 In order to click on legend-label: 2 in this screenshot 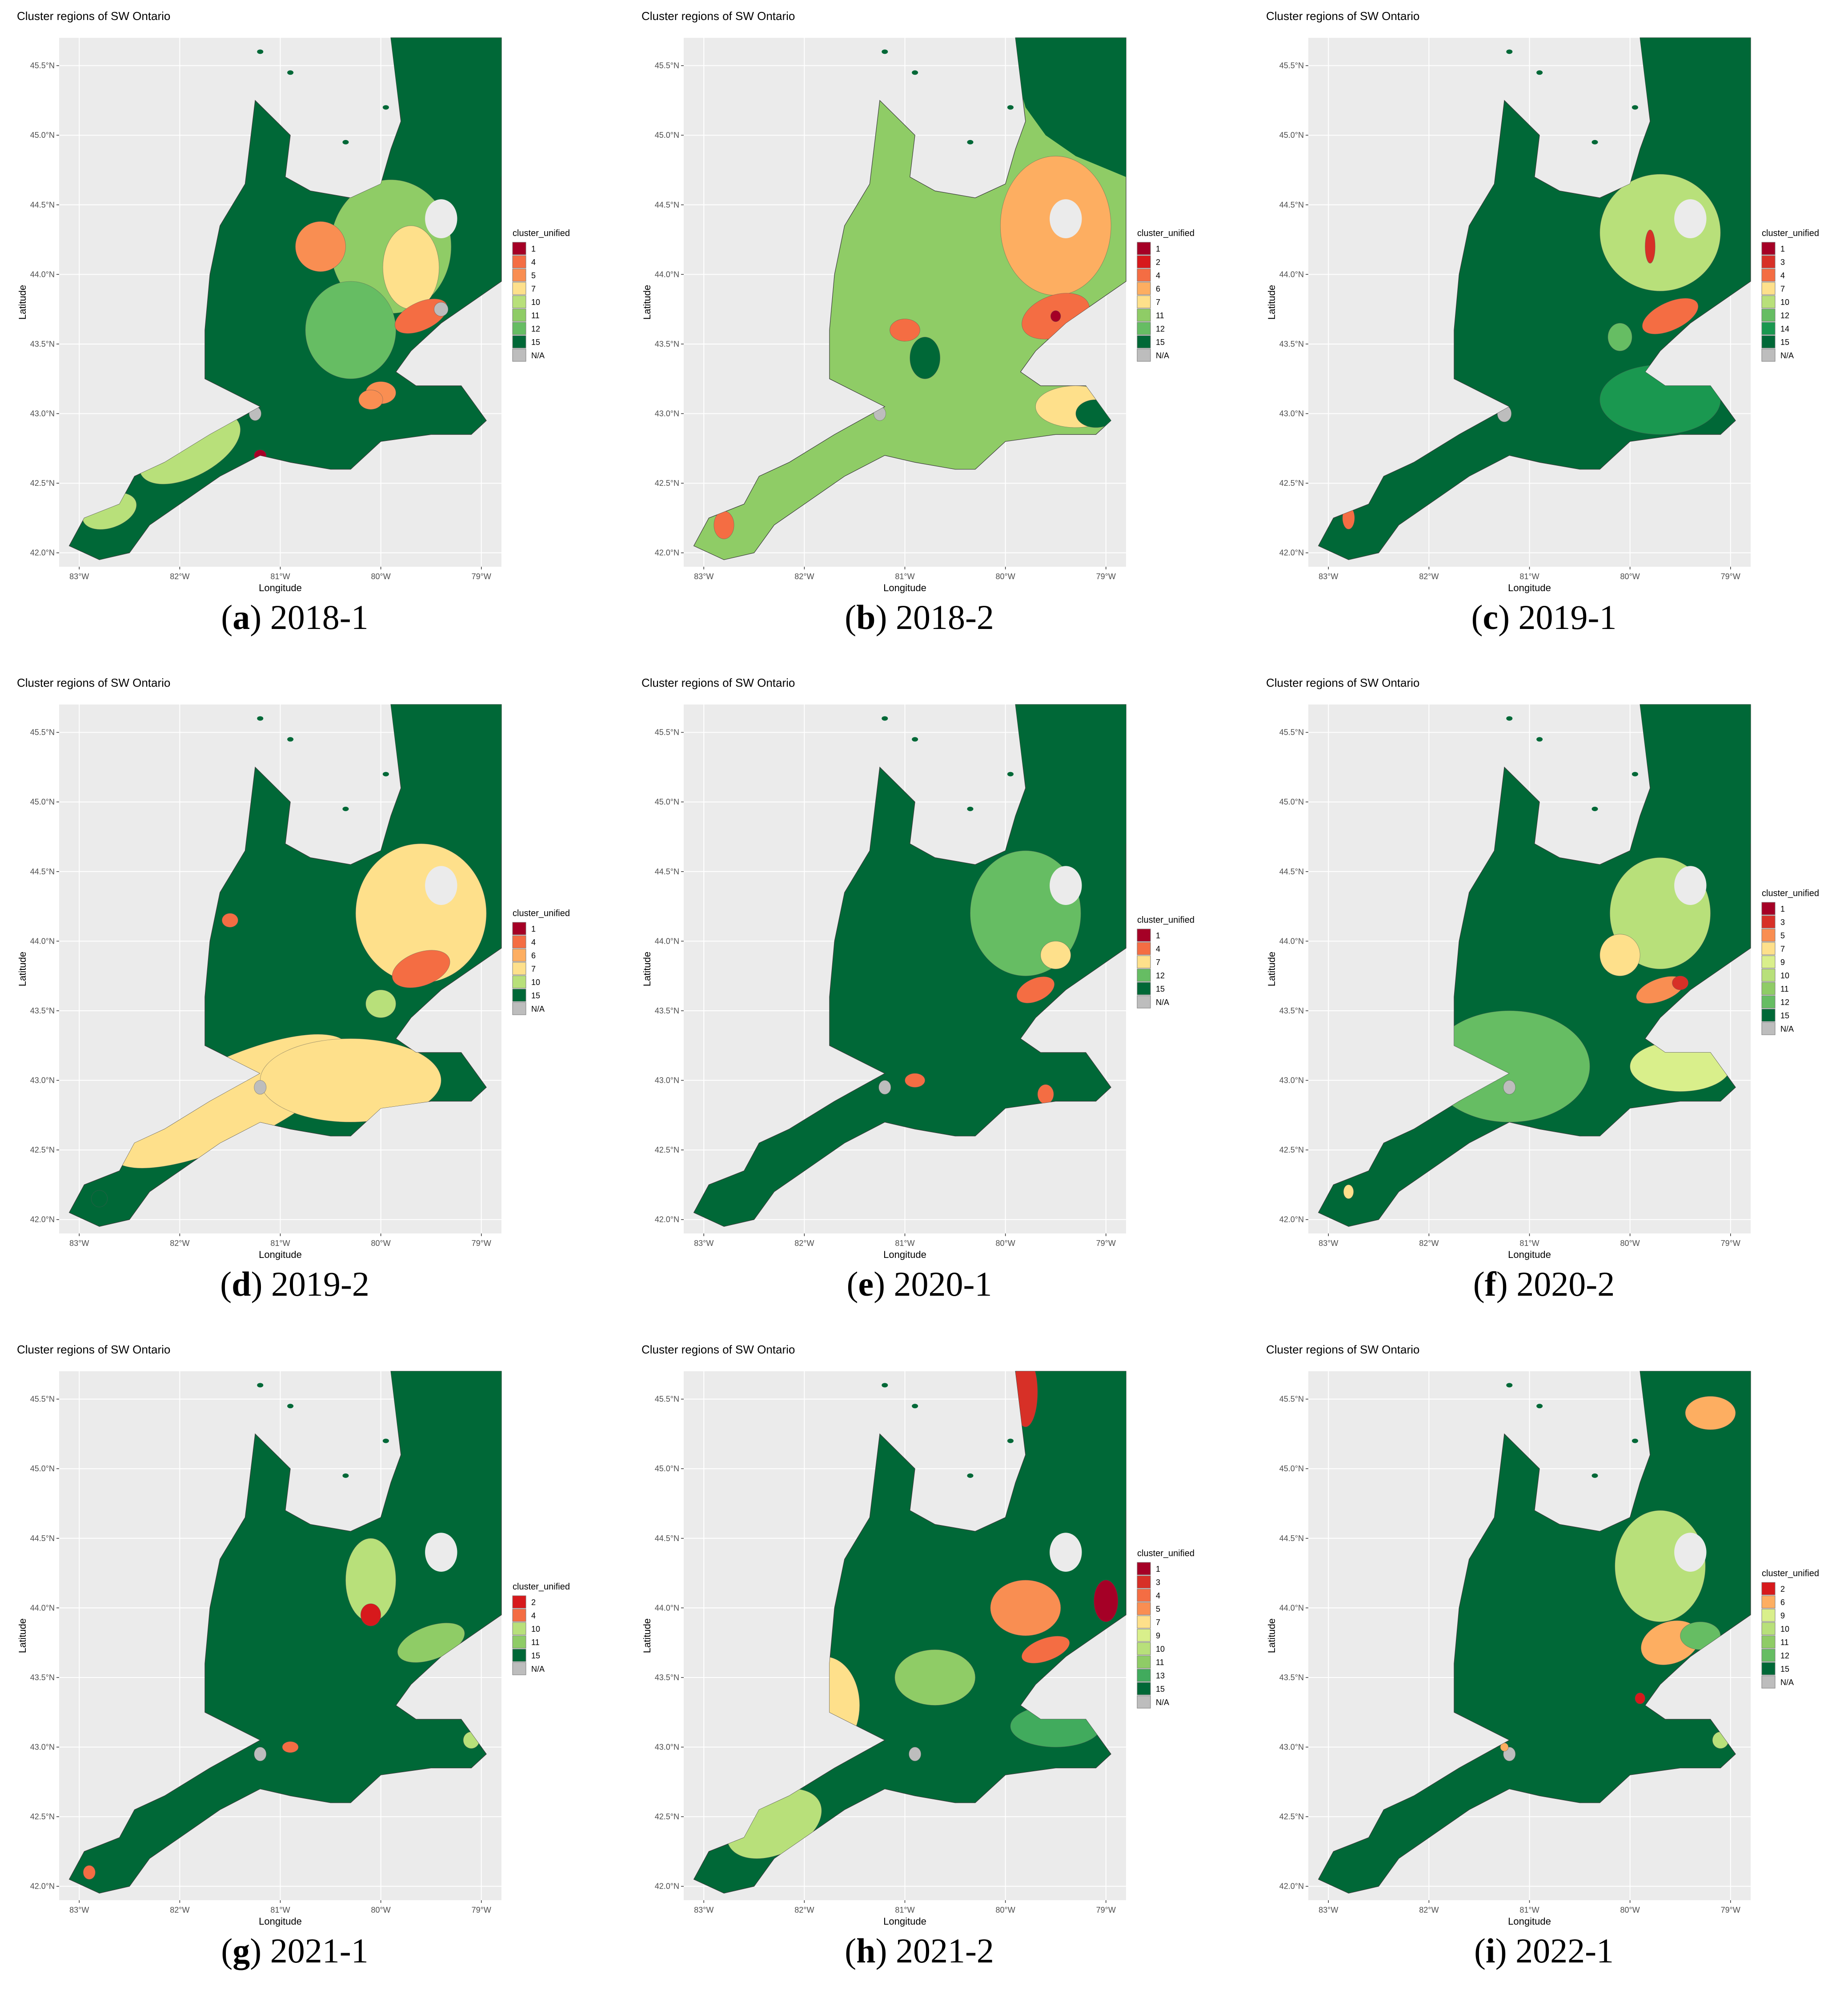, I will do `click(533, 1602)`.